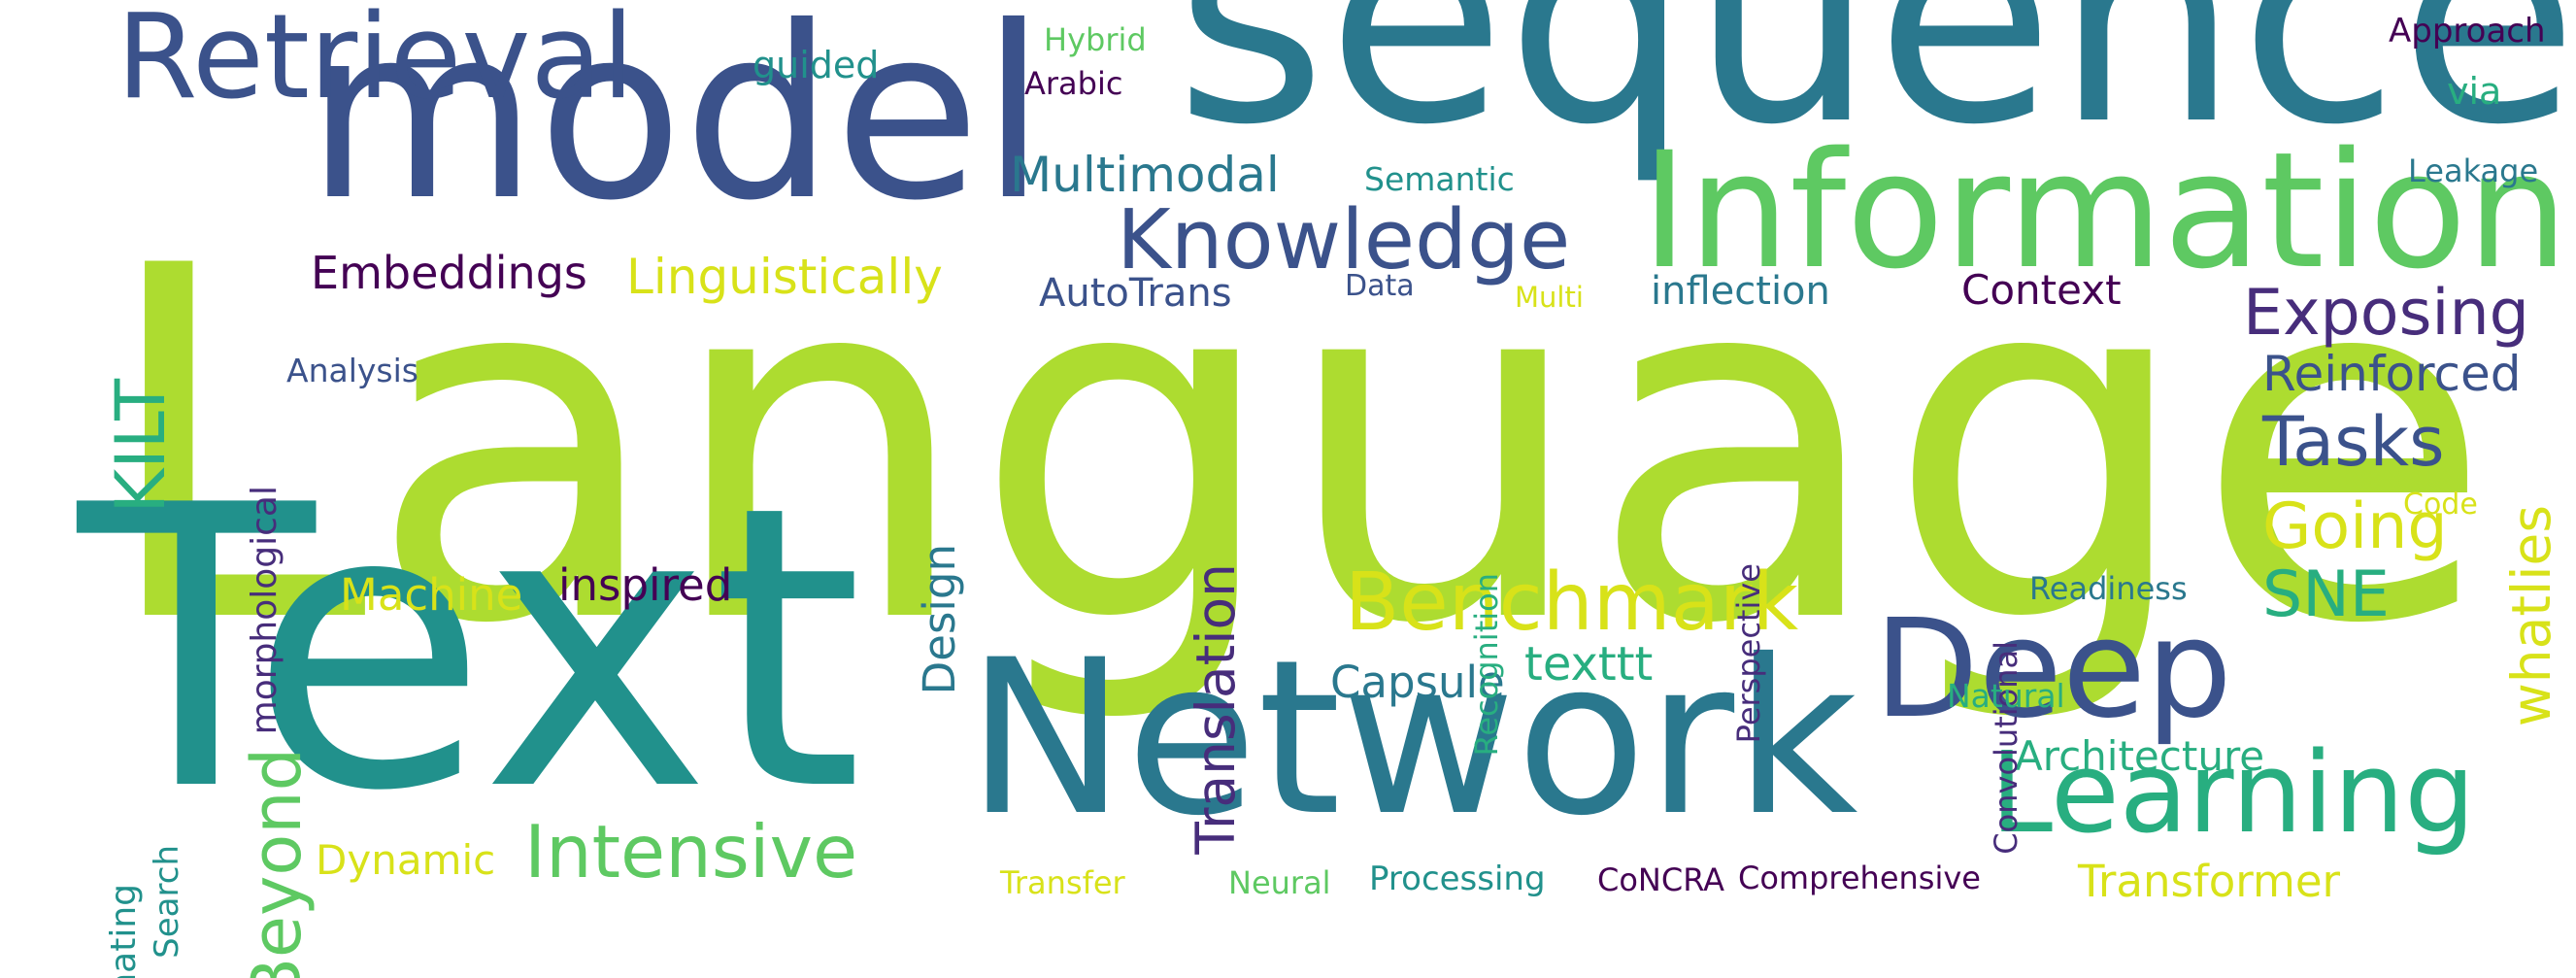 The width and height of the screenshot is (2576, 978). Describe the element at coordinates (785, 277) in the screenshot. I see `cloud-word: Linguistically` at that location.